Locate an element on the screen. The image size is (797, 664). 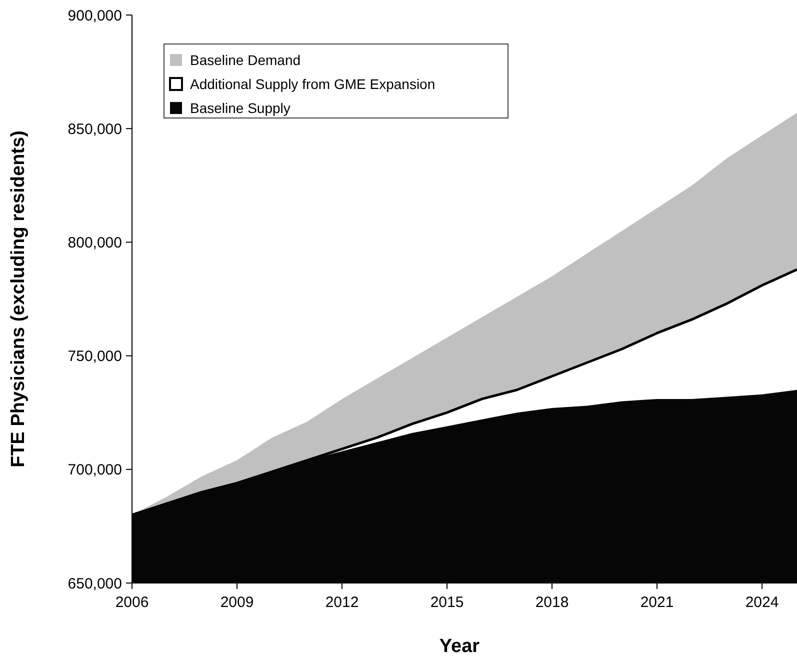
x-tick-label: 2018 is located at coordinates (552, 602).